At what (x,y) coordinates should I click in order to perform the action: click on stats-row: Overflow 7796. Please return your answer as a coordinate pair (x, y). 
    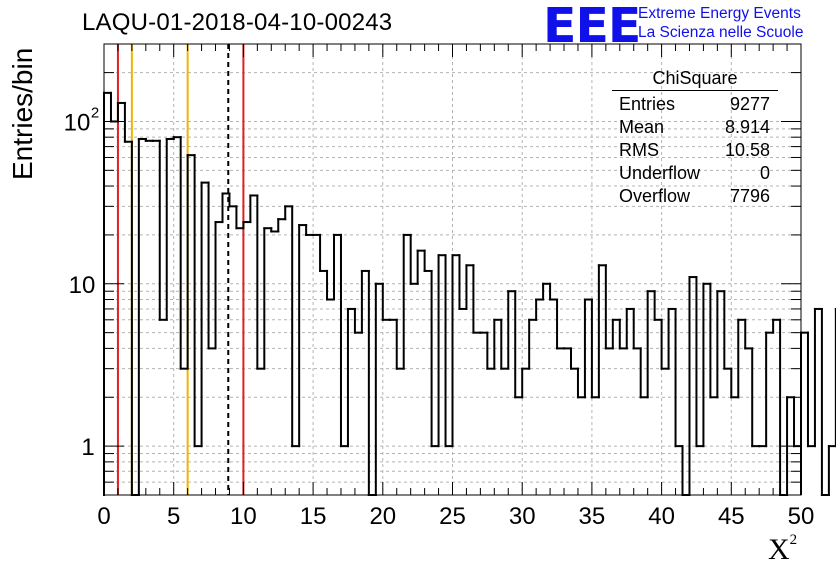
    Looking at the image, I should click on (695, 196).